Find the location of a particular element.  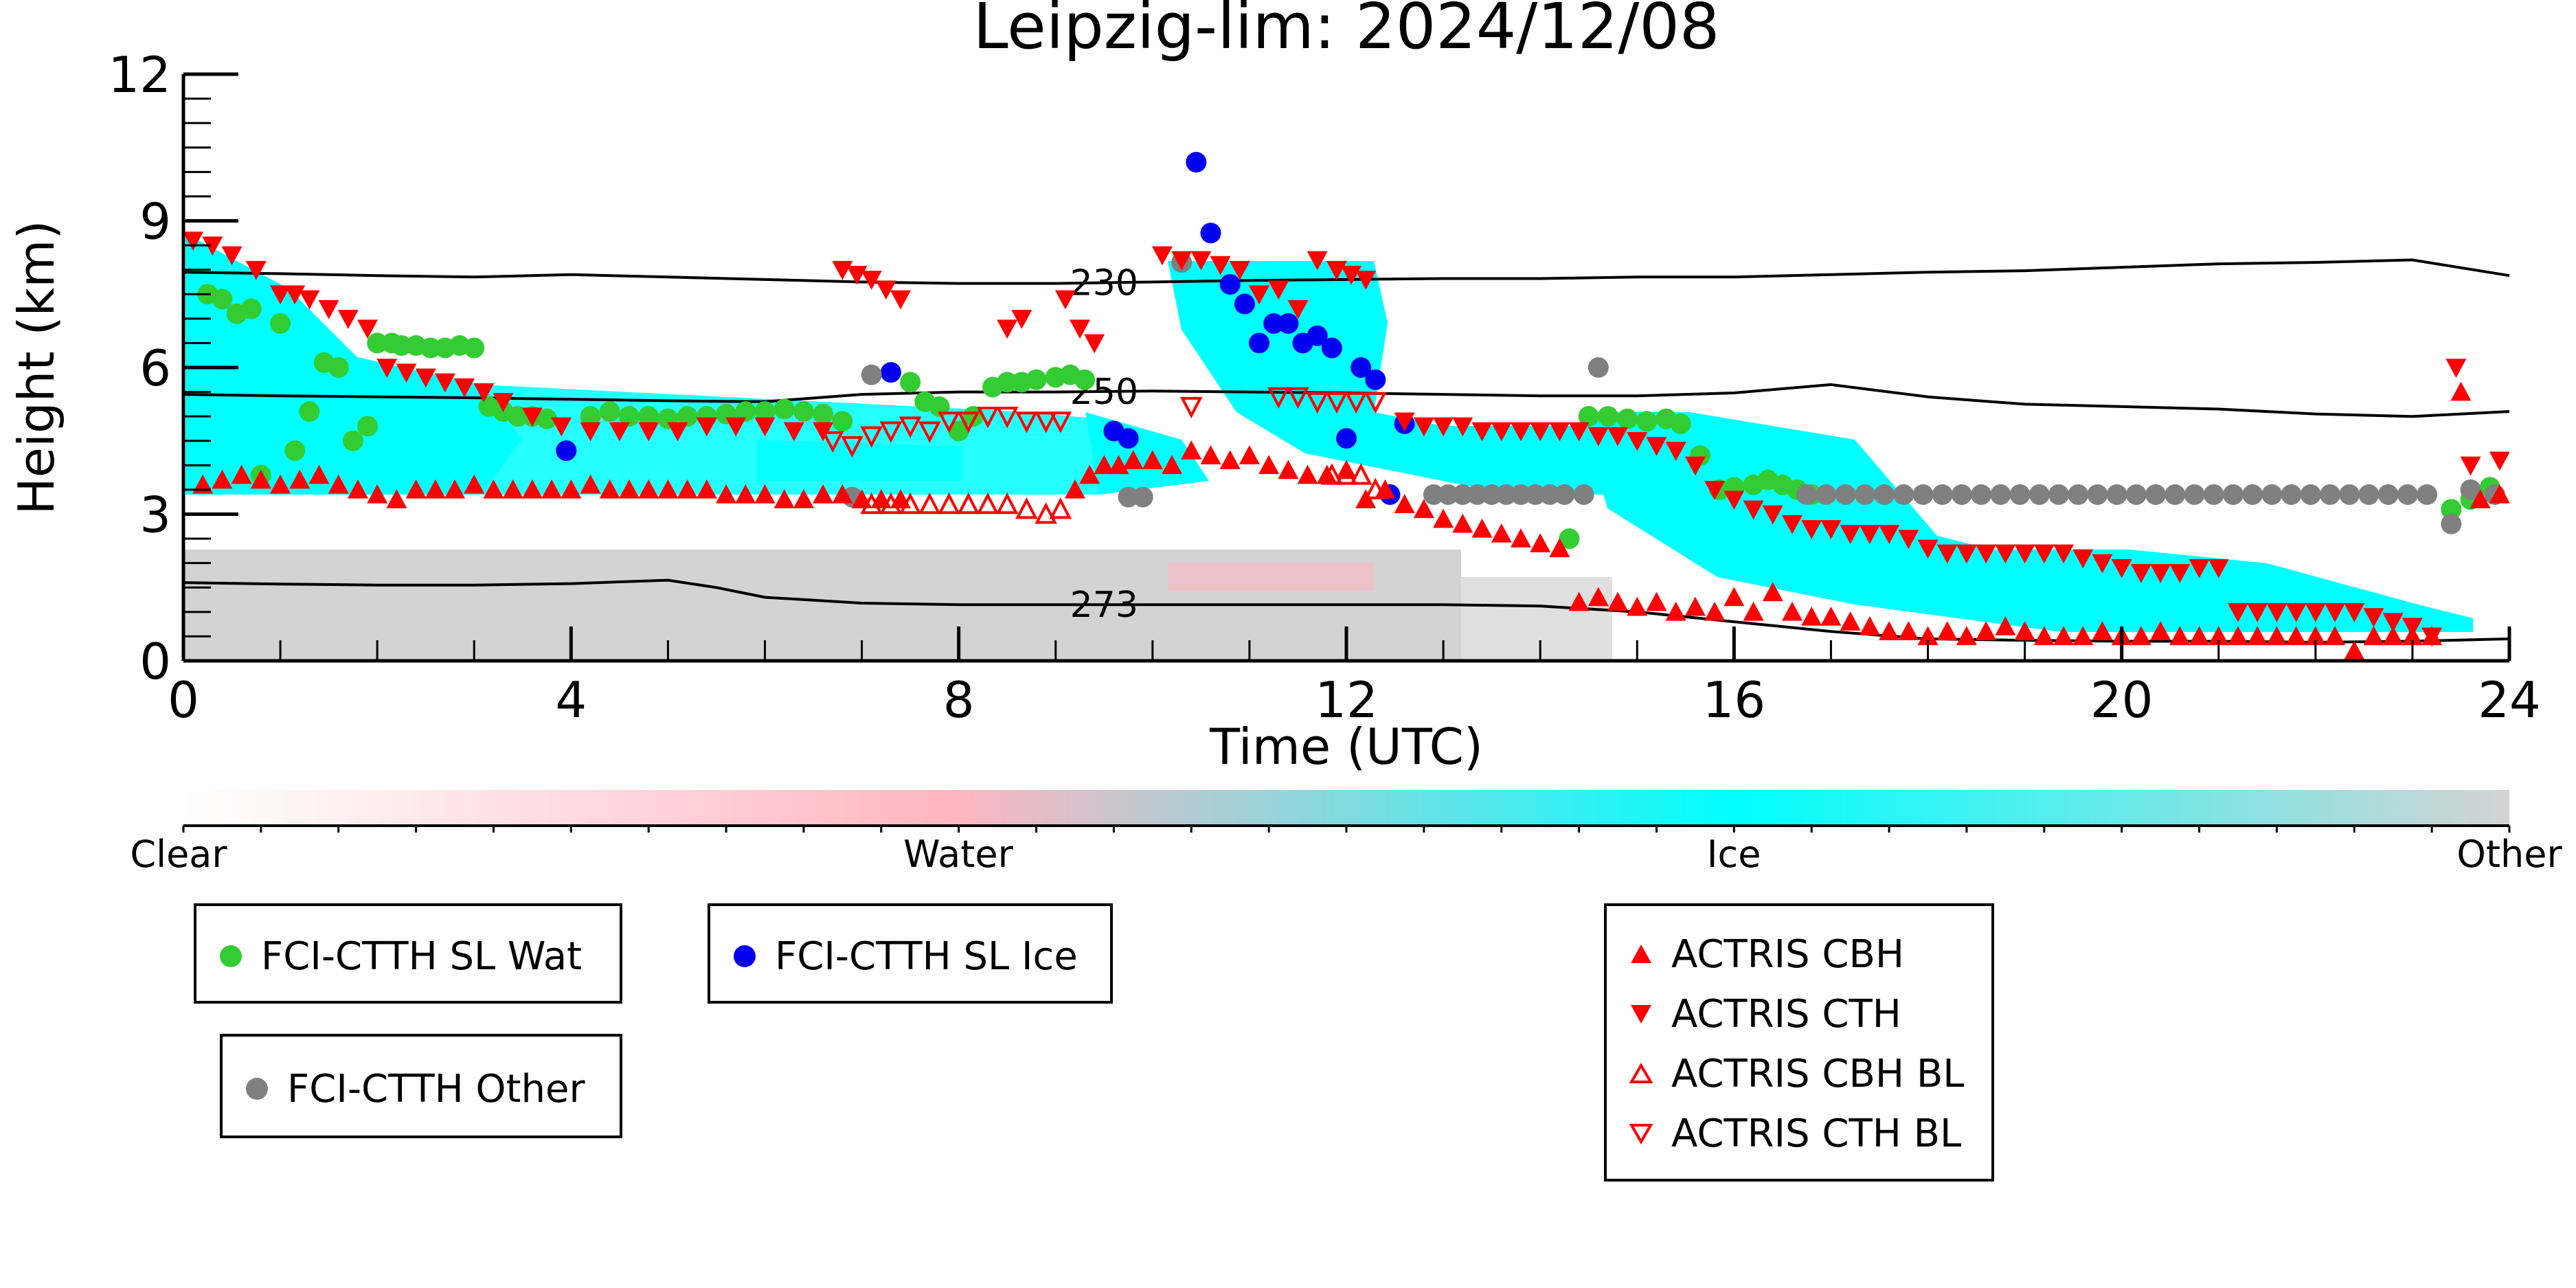

legend-label-fci-other: FCI-CTTH Other is located at coordinates (436, 1088).